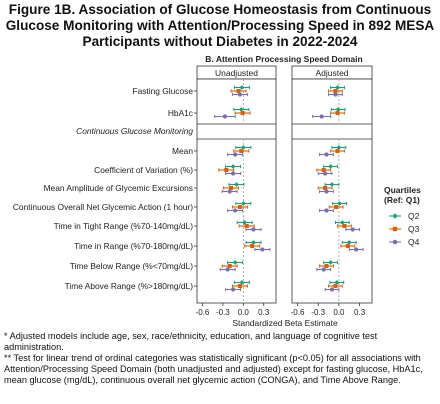  What do you see at coordinates (283, 59) in the screenshot?
I see `chart-subtitle: B. Attention Processing Speed Domain` at bounding box center [283, 59].